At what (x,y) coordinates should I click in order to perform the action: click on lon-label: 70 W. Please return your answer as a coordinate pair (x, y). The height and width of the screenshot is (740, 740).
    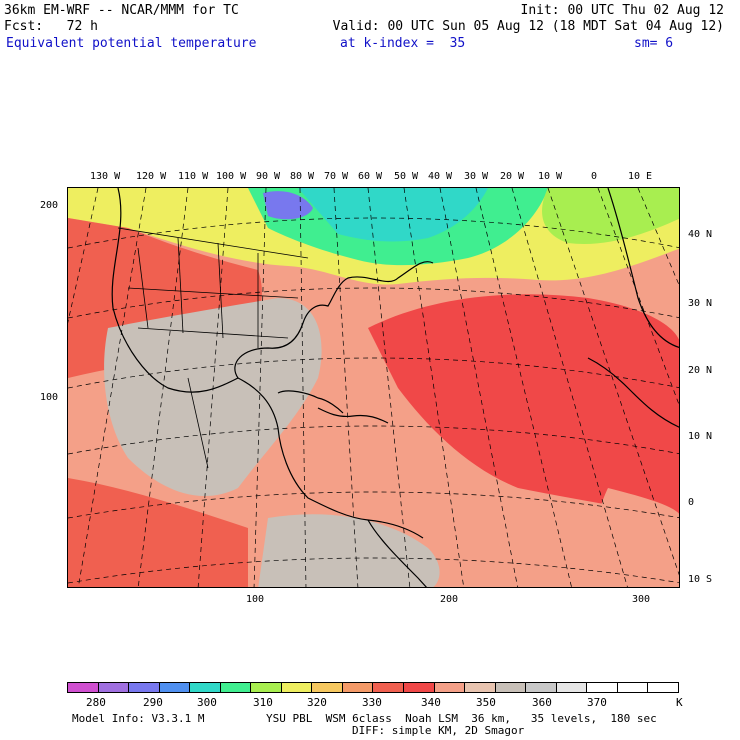
    Looking at the image, I should click on (336, 176).